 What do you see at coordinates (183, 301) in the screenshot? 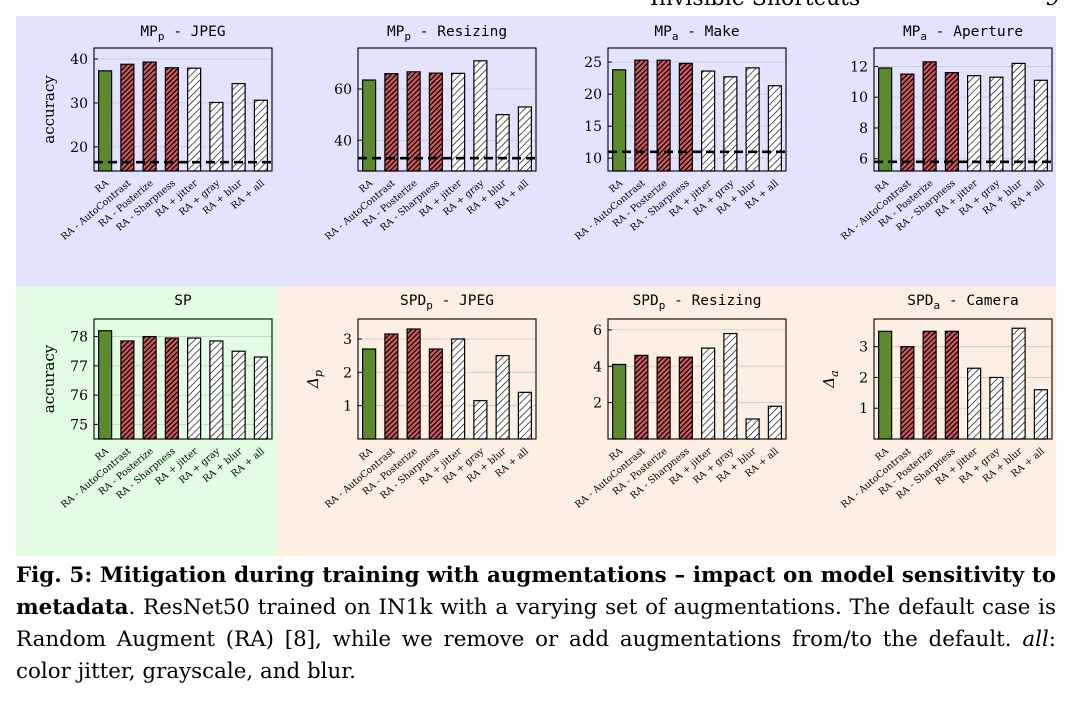
I see `chart-title: SP` at bounding box center [183, 301].